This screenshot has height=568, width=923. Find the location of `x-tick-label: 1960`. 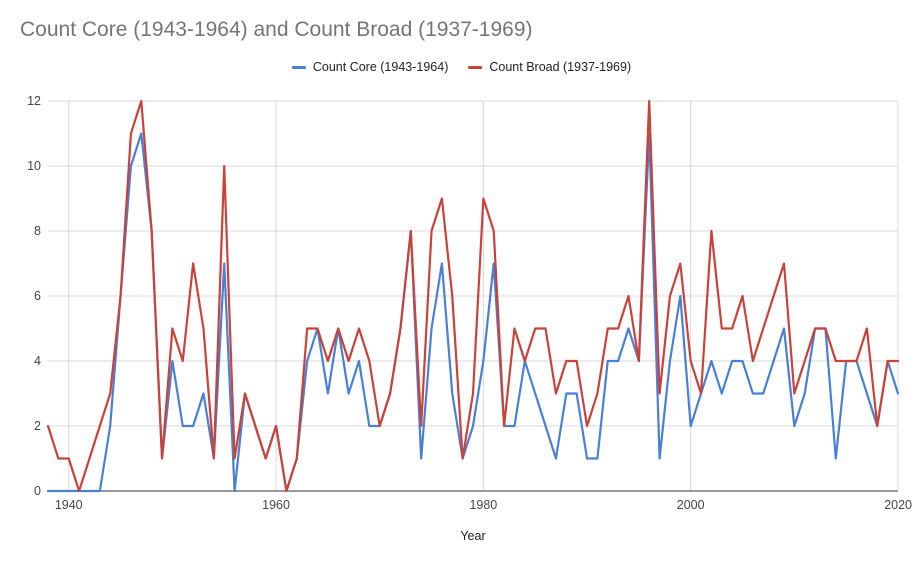

x-tick-label: 1960 is located at coordinates (276, 505).